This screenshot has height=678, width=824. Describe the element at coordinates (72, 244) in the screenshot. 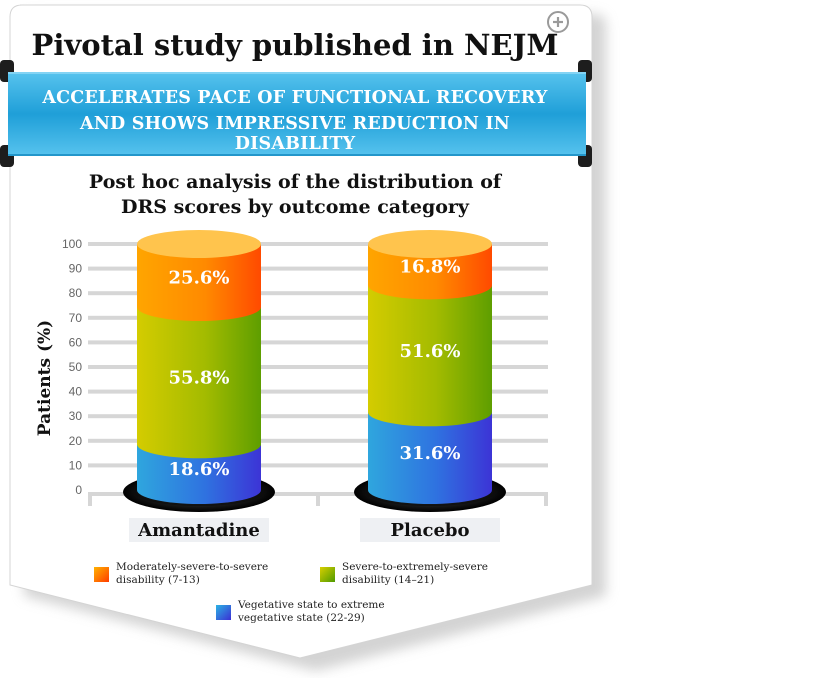

I see `y-tick-label: 100` at that location.